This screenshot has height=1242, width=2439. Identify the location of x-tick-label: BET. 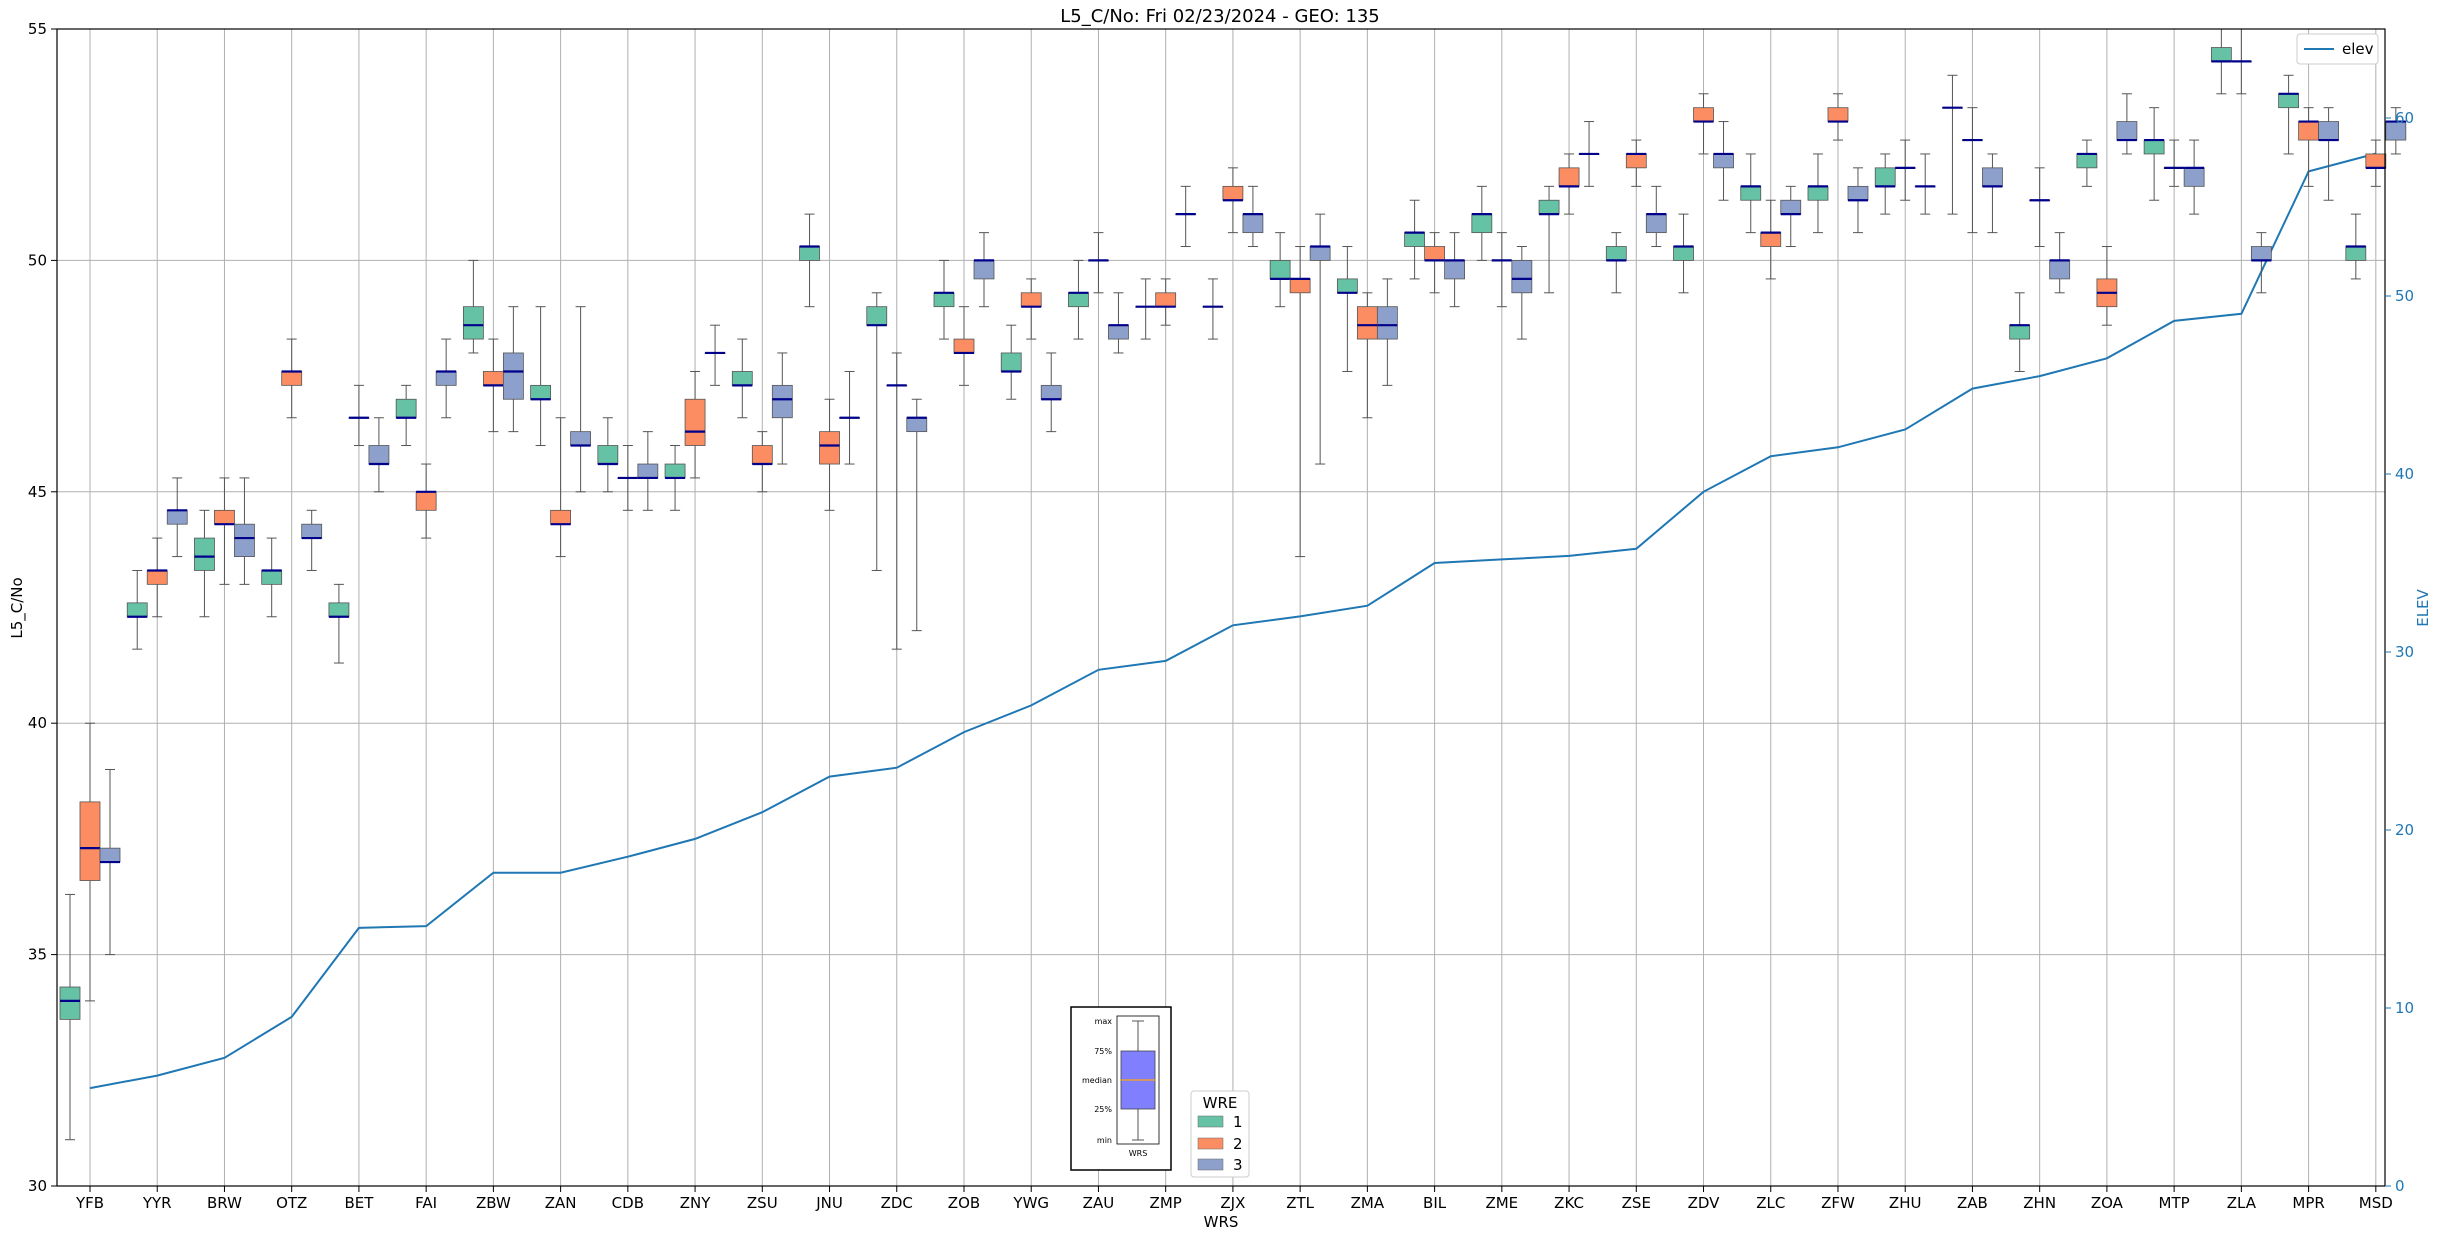
(359, 1203).